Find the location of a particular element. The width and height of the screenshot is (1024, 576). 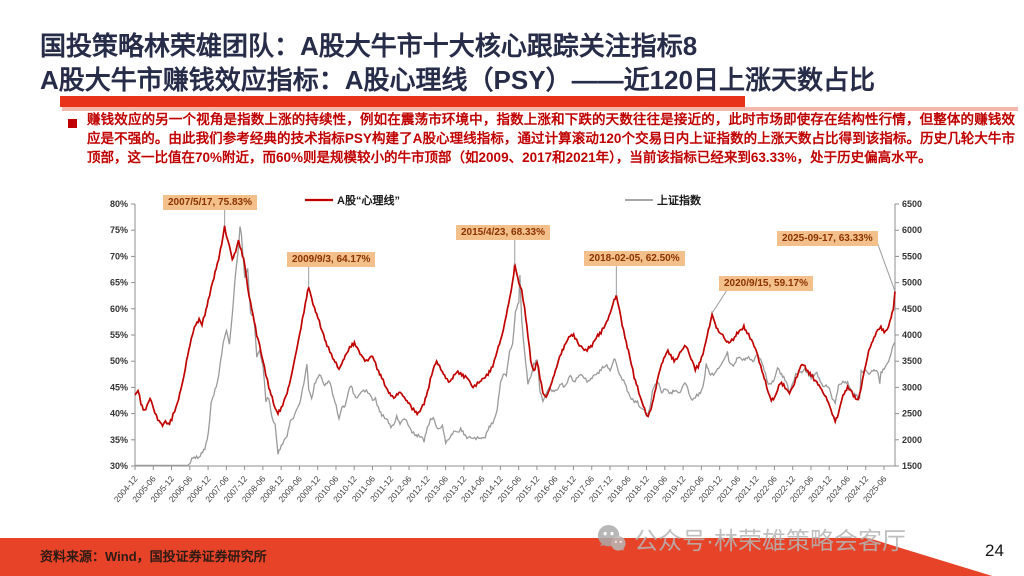

right-axis-label: 1500 is located at coordinates (912, 466).